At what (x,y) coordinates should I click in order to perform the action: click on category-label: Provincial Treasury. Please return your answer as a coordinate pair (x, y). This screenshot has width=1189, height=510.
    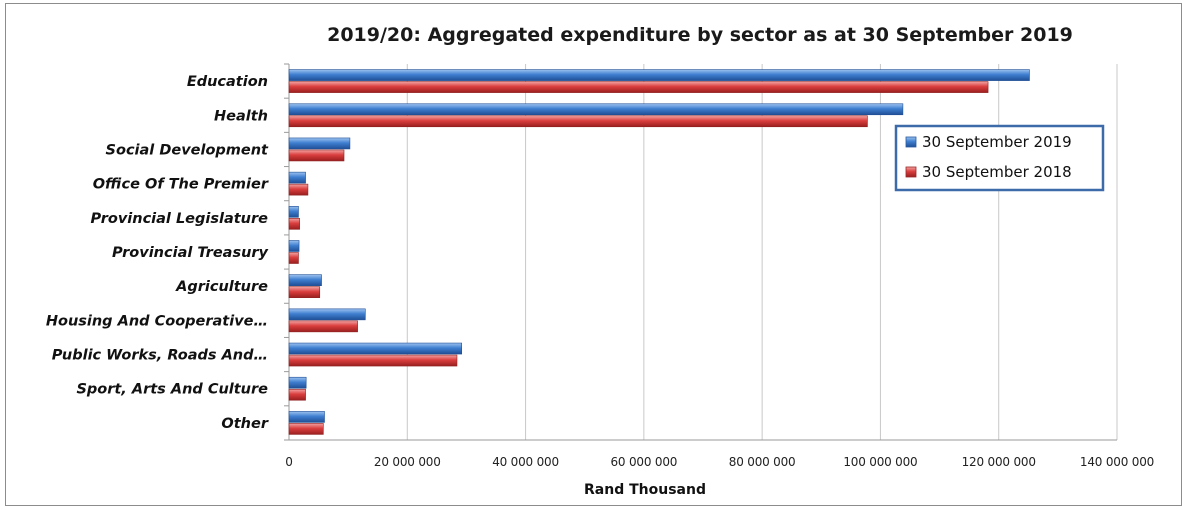
    Looking at the image, I should click on (190, 253).